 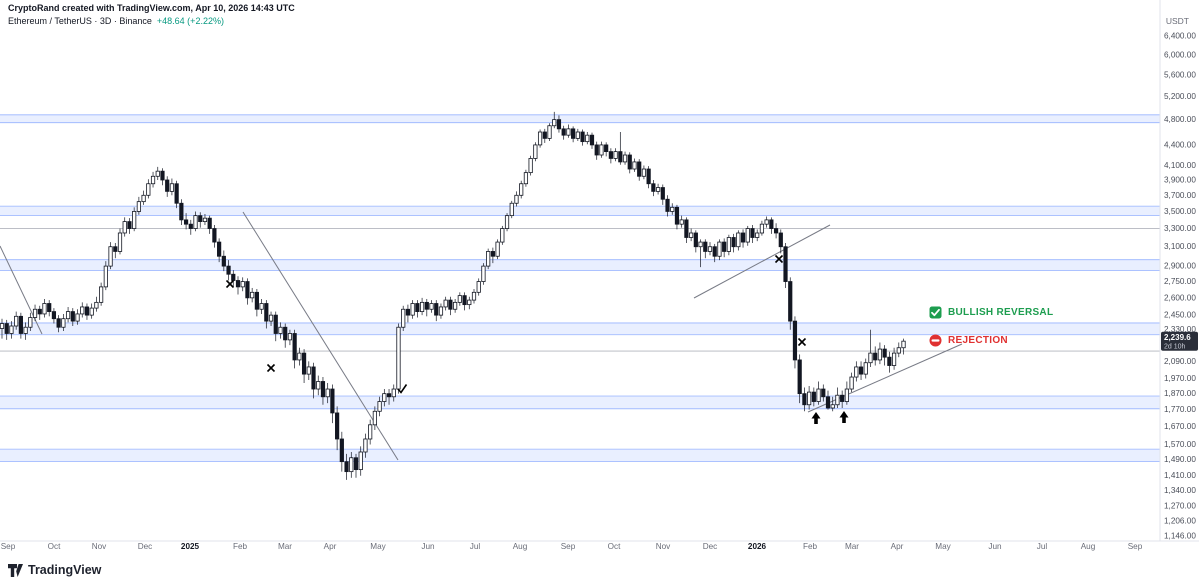 I want to click on tradingview-logo-text: TradingView, so click(x=65, y=570).